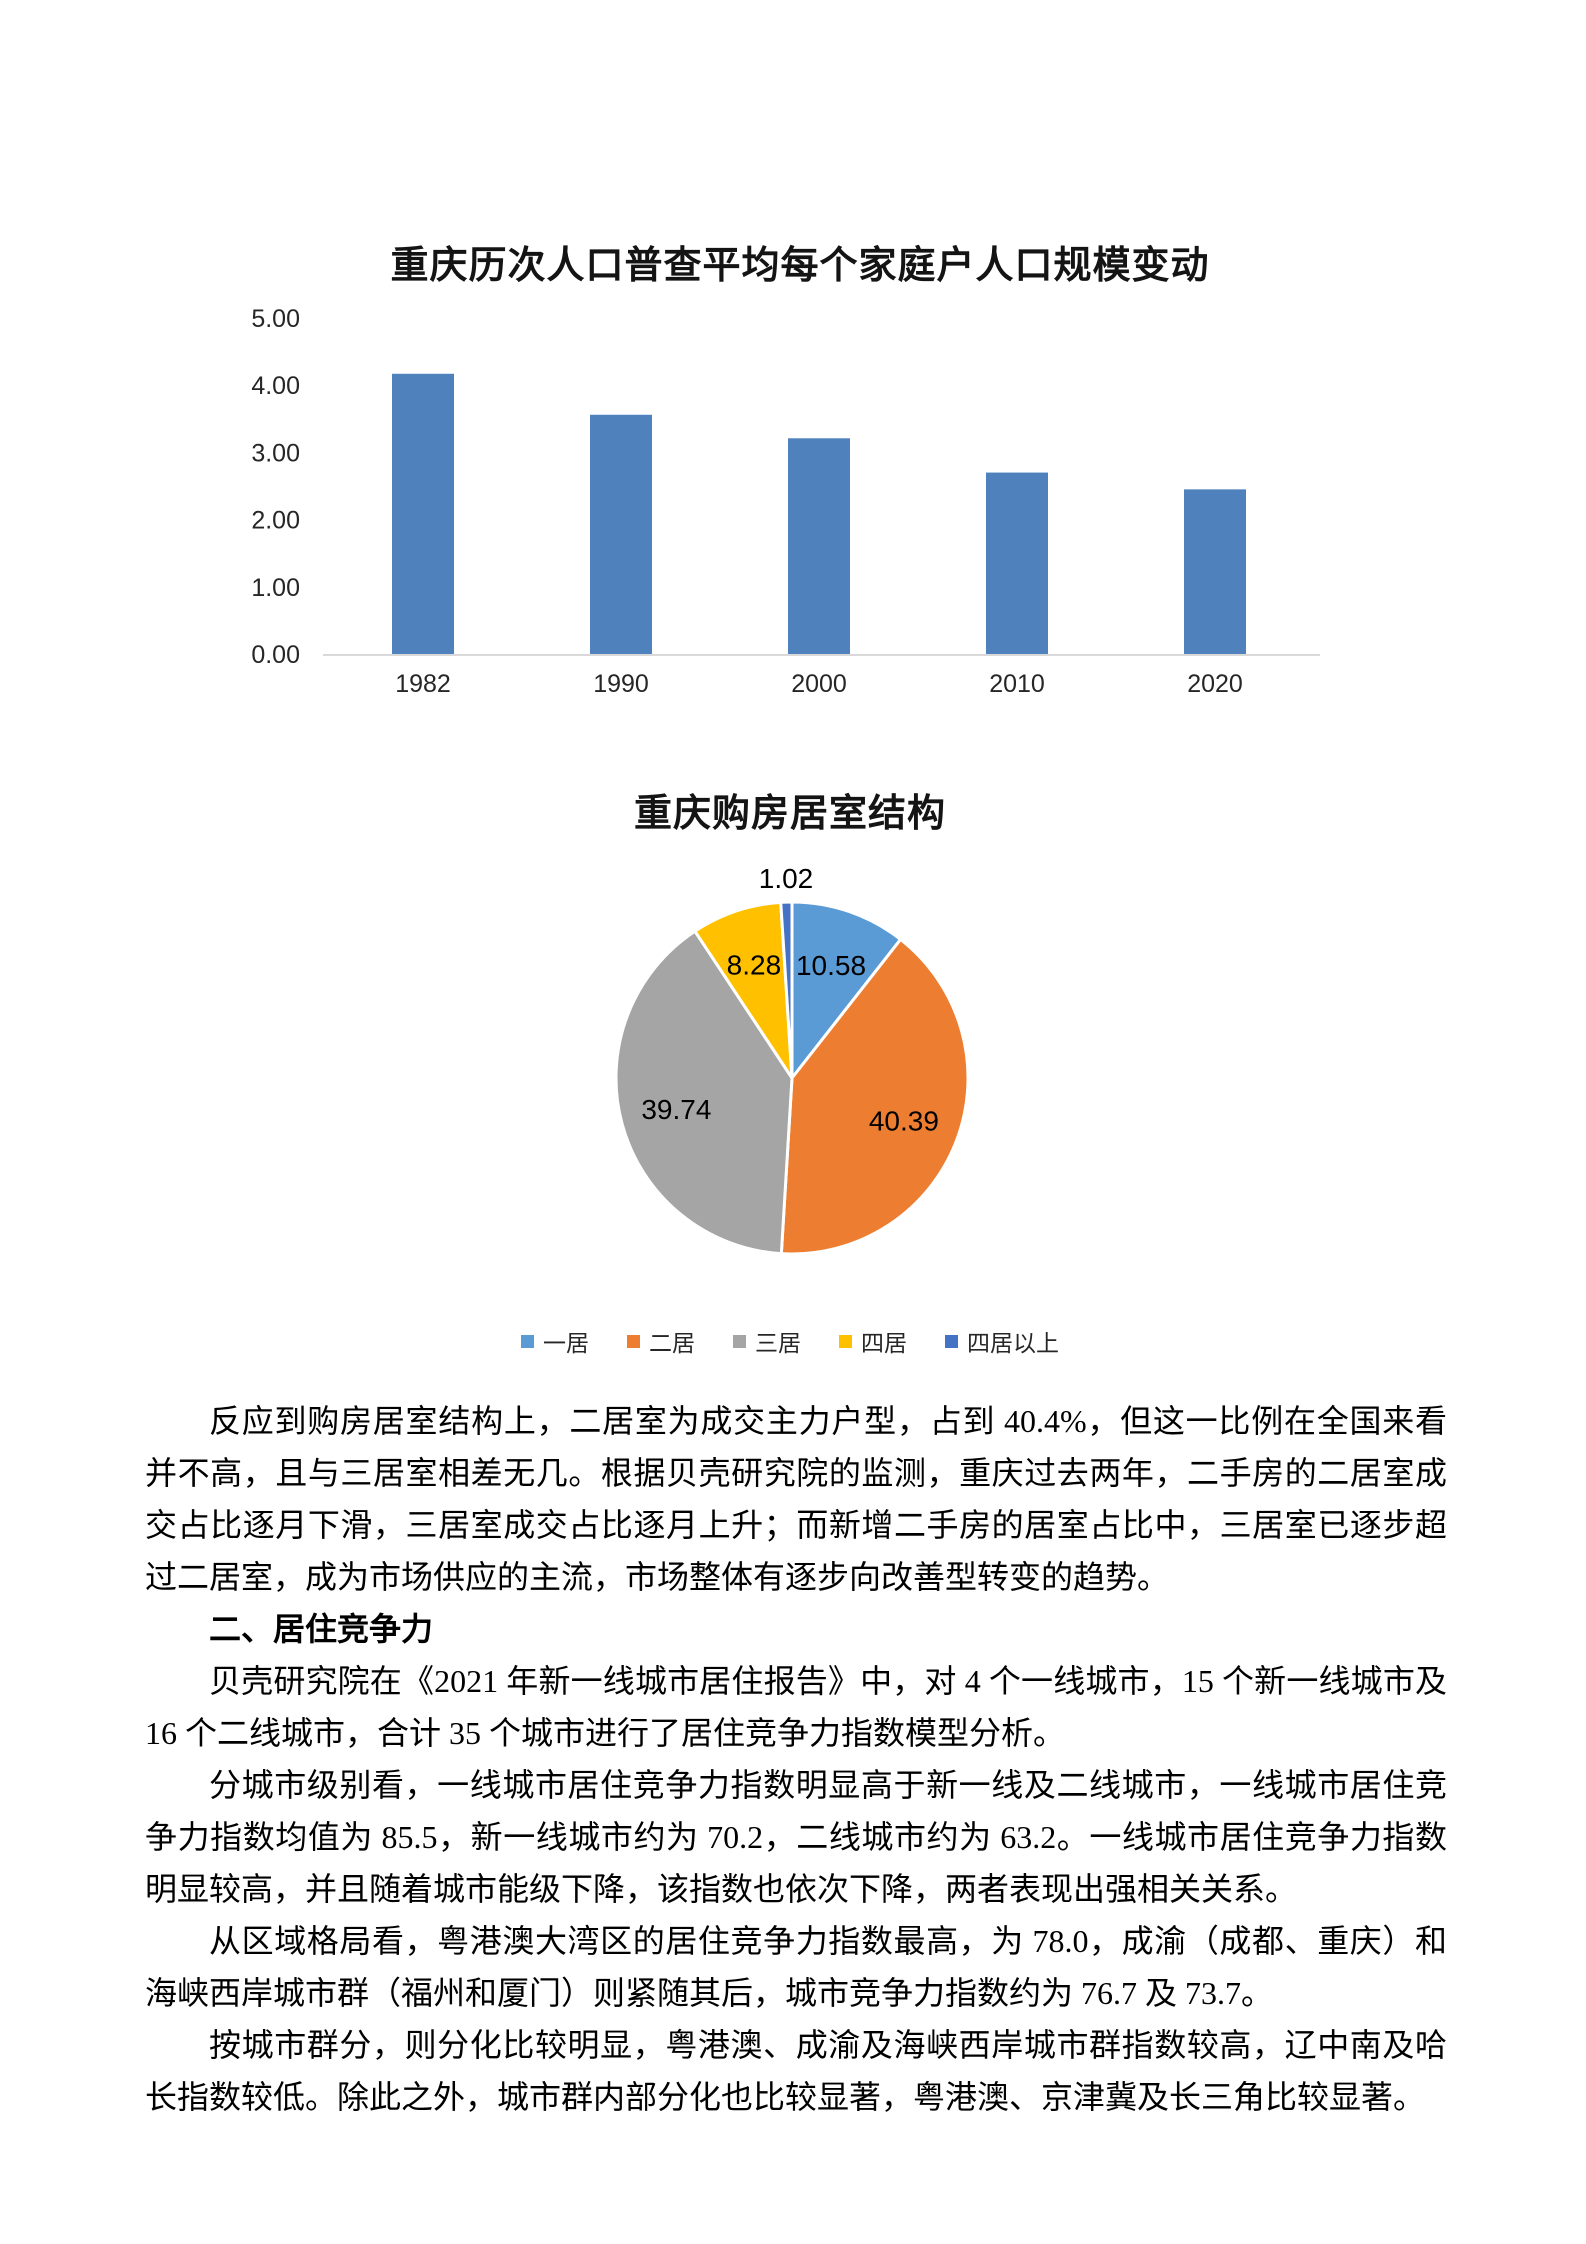 The height and width of the screenshot is (2244, 1586). Describe the element at coordinates (778, 1343) in the screenshot. I see `legend-item-label: 三居` at that location.